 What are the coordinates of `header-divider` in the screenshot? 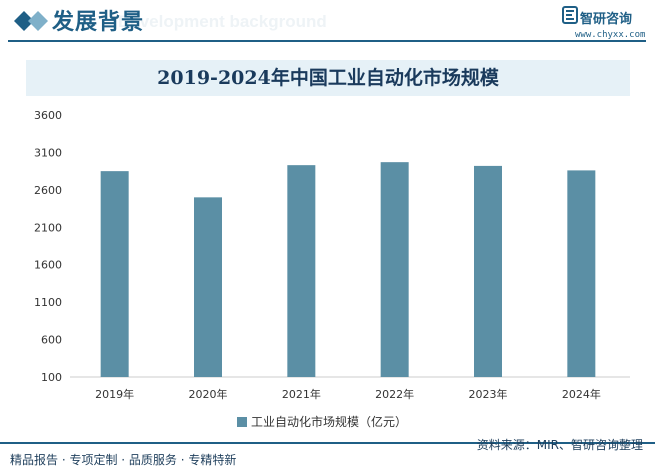 It's located at (327, 41).